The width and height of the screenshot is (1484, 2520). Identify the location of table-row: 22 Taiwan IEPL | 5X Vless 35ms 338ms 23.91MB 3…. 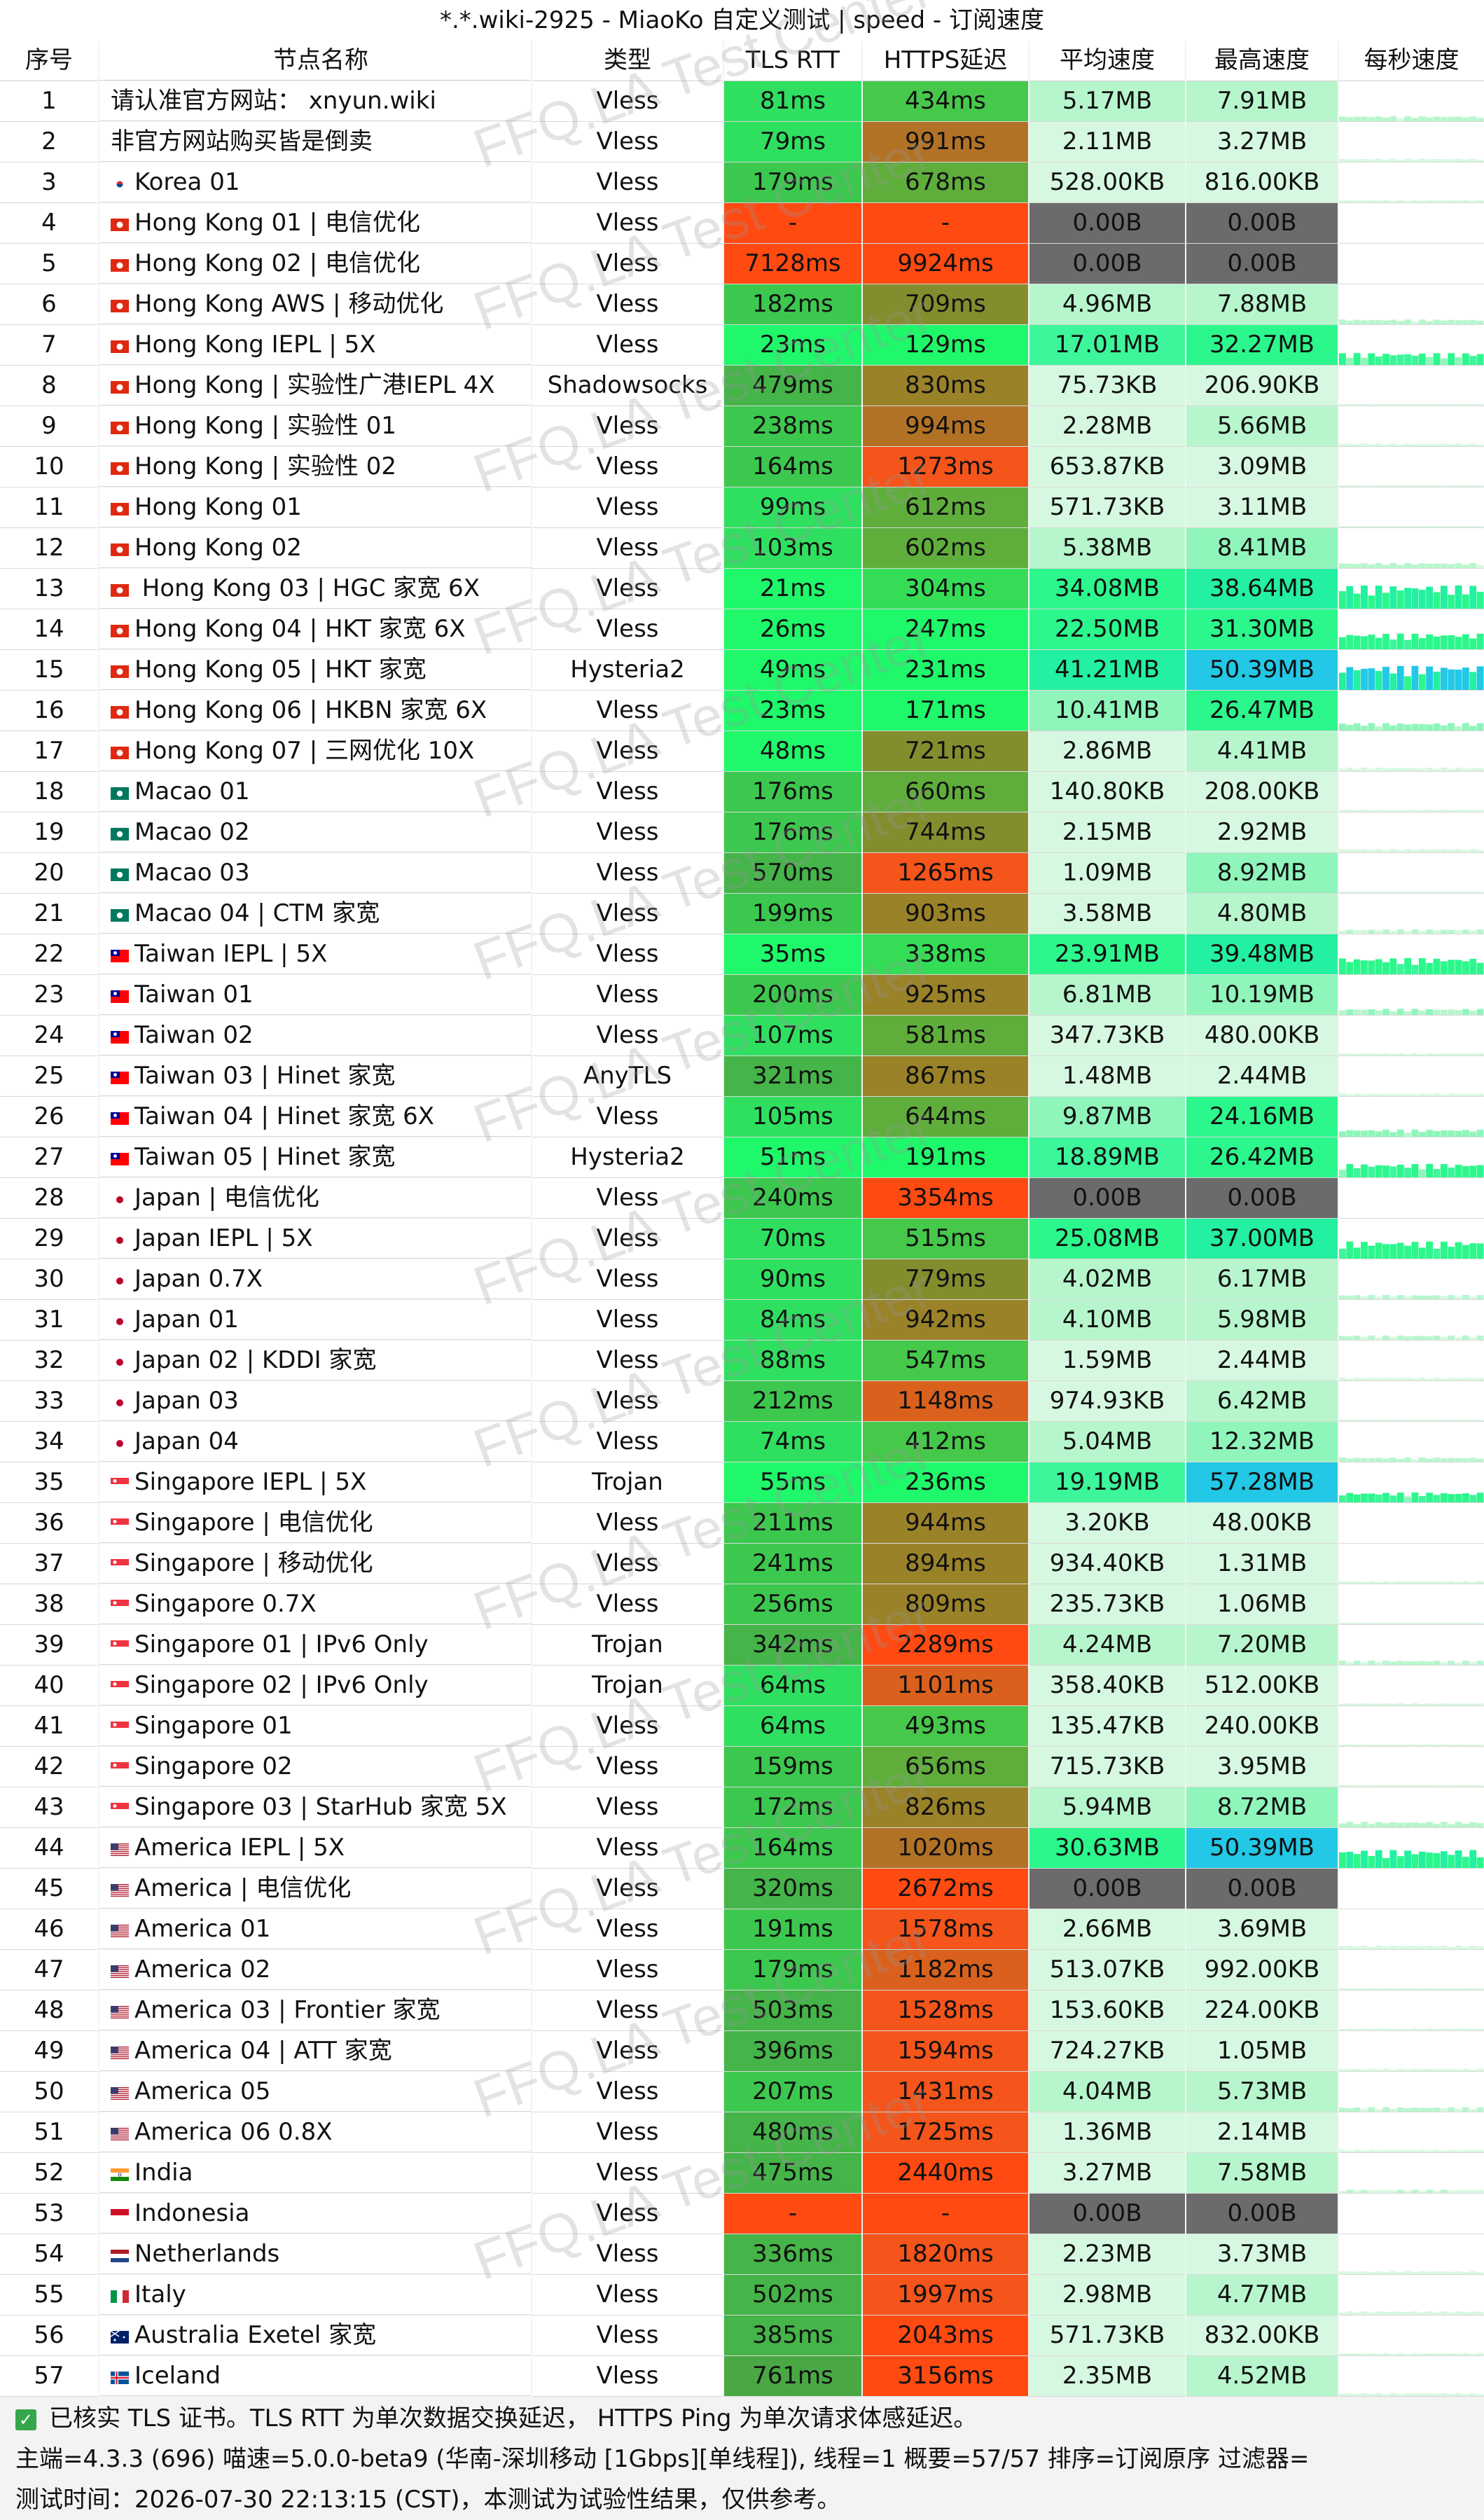
(742, 954).